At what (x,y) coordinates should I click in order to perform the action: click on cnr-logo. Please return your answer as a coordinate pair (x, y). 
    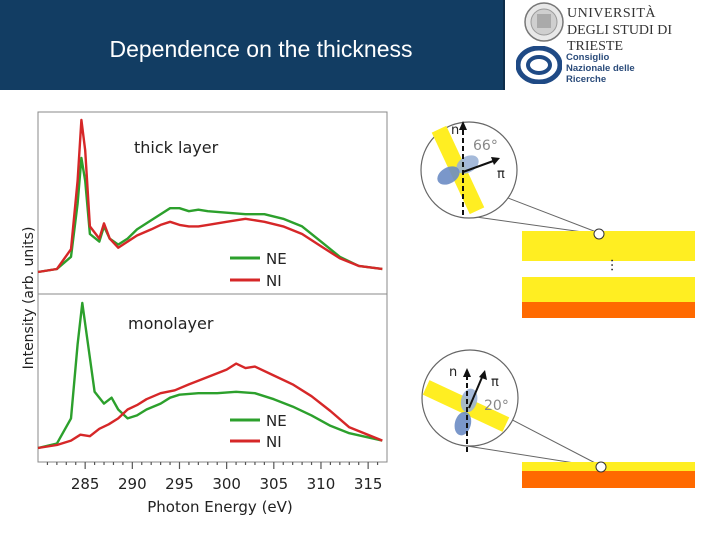
    Looking at the image, I should click on (539, 65).